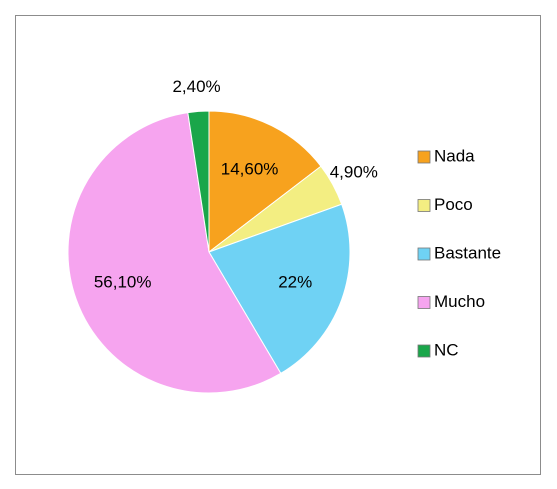 This screenshot has width=557, height=489. What do you see at coordinates (196, 86) in the screenshot?
I see `data-label: 2,40%` at bounding box center [196, 86].